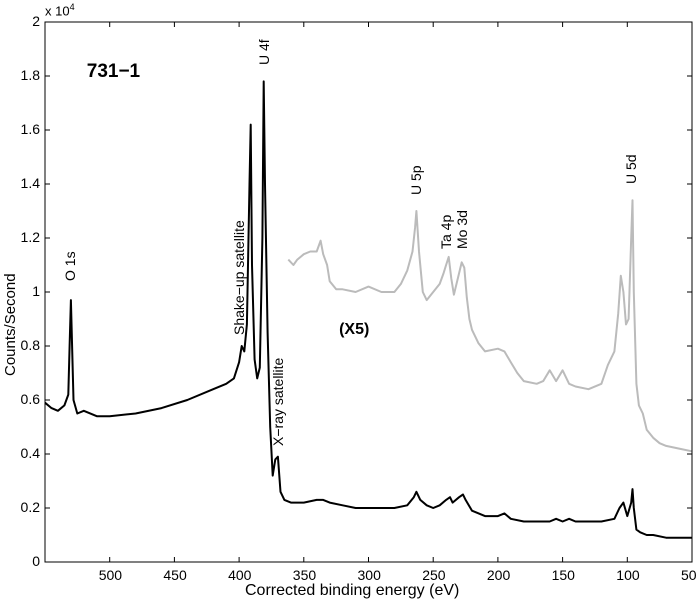  I want to click on annotation-x-ray-satellite: X−ray satellite, so click(277, 401).